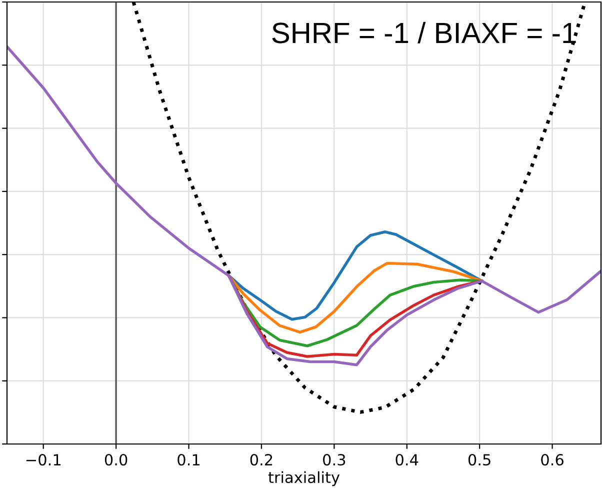  What do you see at coordinates (407, 460) in the screenshot?
I see `x-tick-label: 0.4` at bounding box center [407, 460].